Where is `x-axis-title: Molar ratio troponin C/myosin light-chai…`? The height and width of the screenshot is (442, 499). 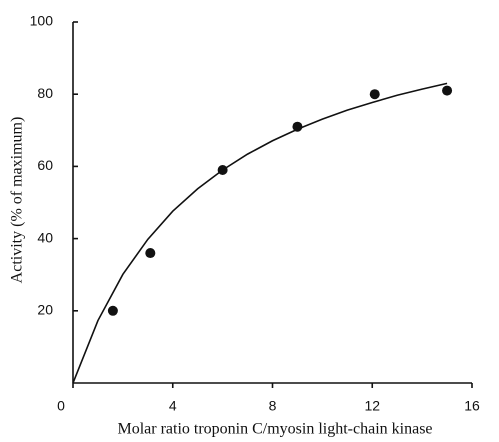
x-axis-title: Molar ratio troponin C/myosin light-chai… is located at coordinates (274, 429).